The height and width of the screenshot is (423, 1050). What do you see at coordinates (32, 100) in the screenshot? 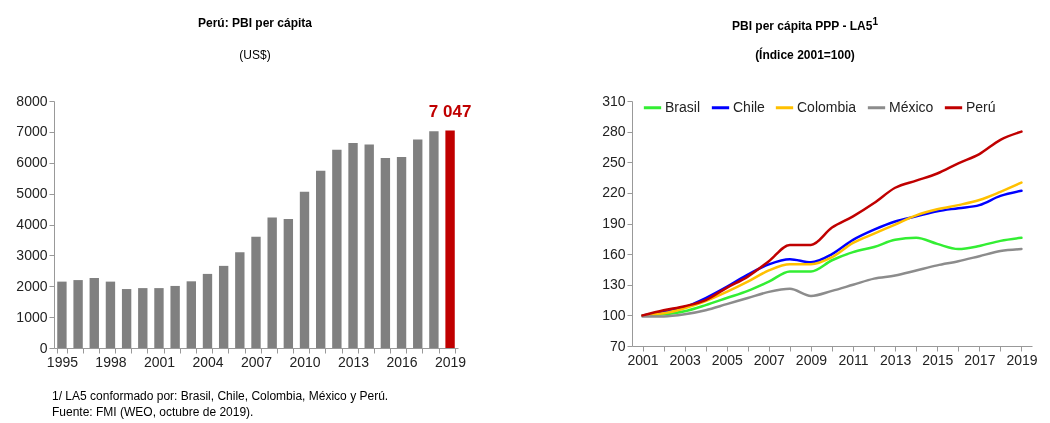
I see `y-tick-label: 8000` at bounding box center [32, 100].